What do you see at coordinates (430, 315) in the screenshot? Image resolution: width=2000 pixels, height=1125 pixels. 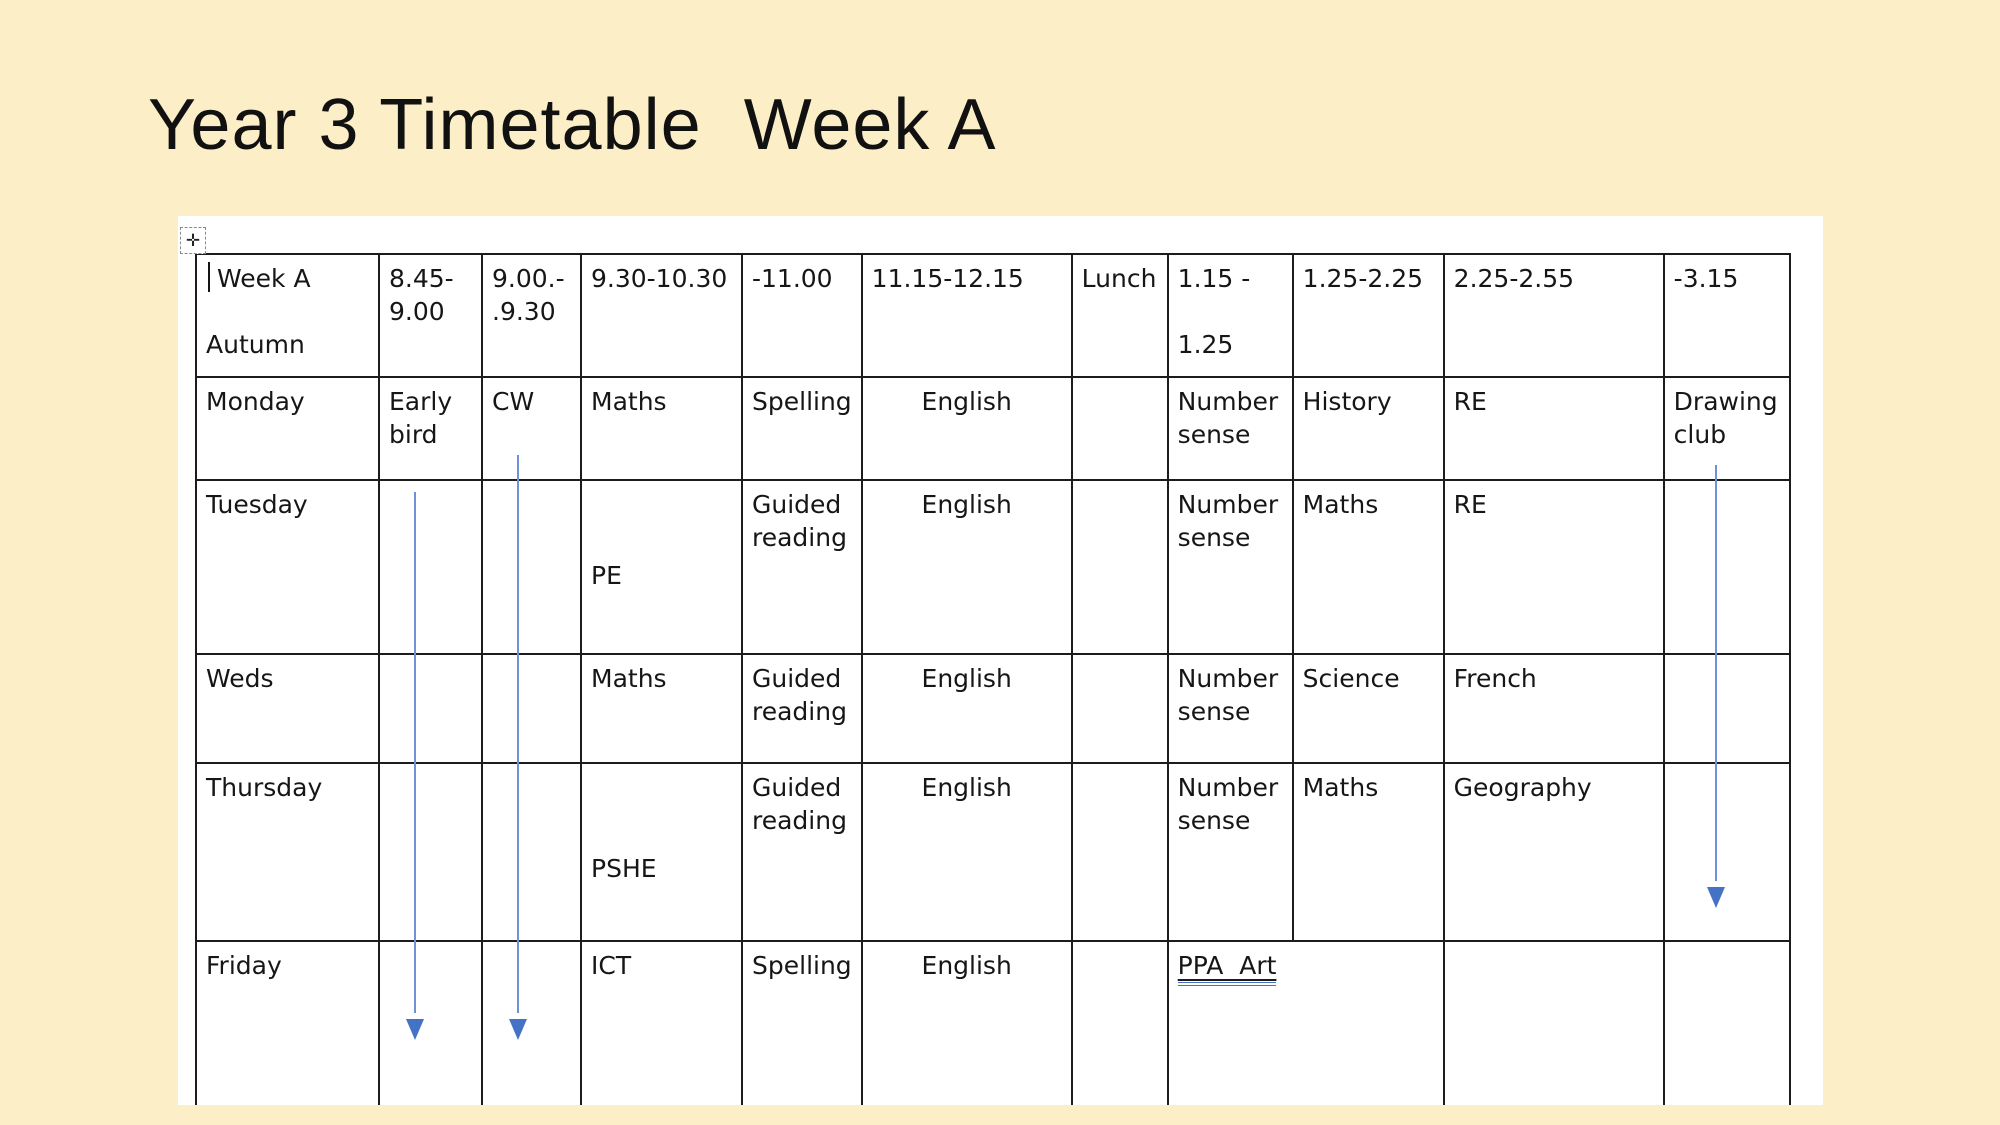 I see `header-cell: 8.45- 9.00` at bounding box center [430, 315].